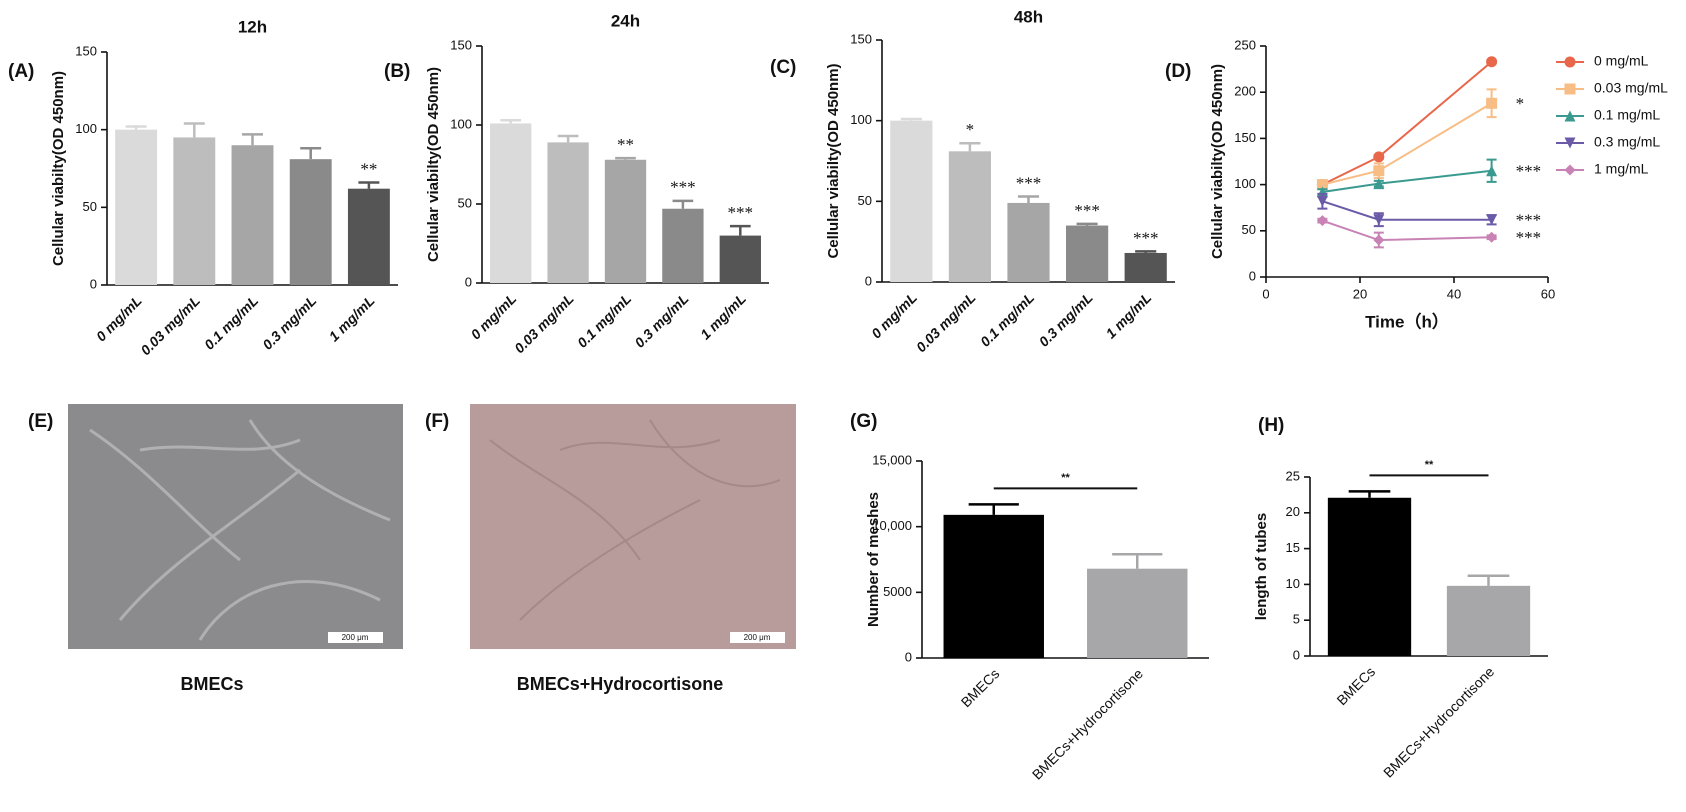 The width and height of the screenshot is (1686, 812). Describe the element at coordinates (1627, 115) in the screenshot. I see `legend-label: 0.1 mg/mL` at that location.